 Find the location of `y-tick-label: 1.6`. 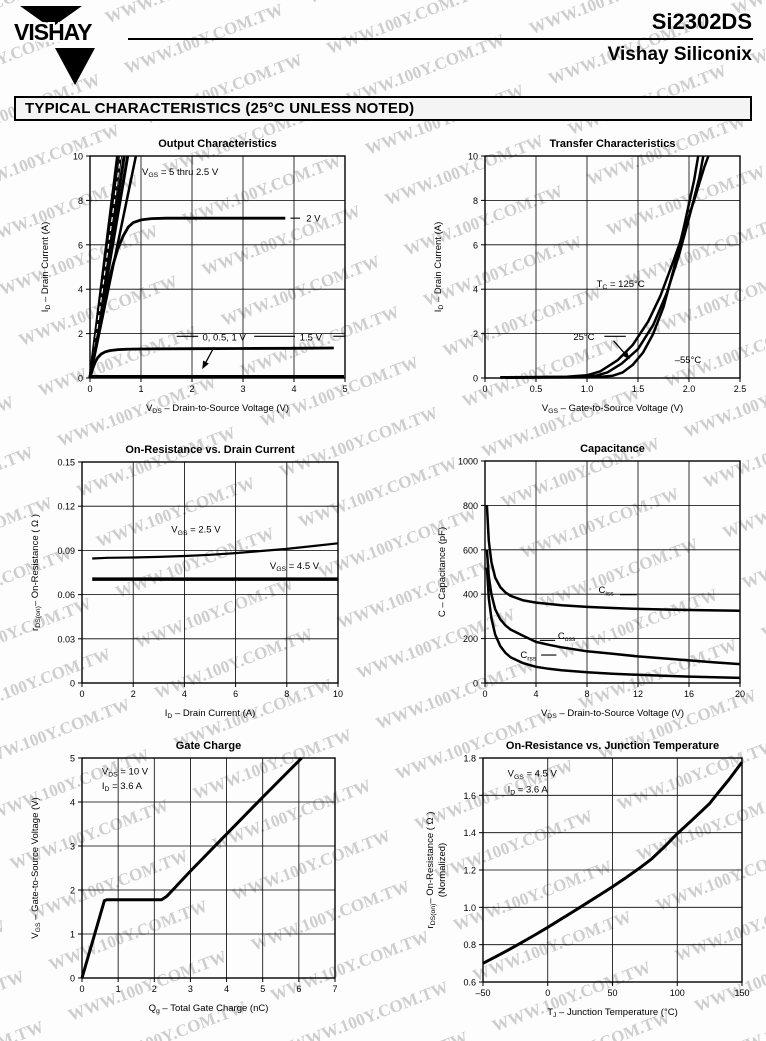

y-tick-label: 1.6 is located at coordinates (469, 796).